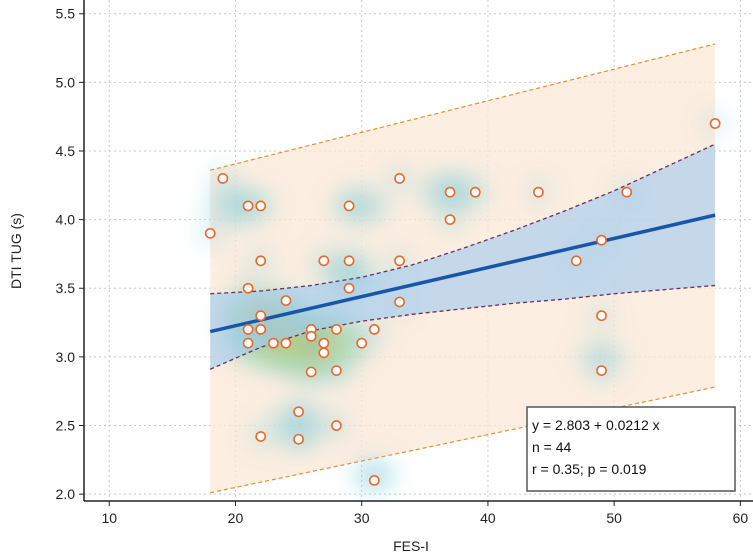  I want to click on x-tick-label: 10, so click(109, 518).